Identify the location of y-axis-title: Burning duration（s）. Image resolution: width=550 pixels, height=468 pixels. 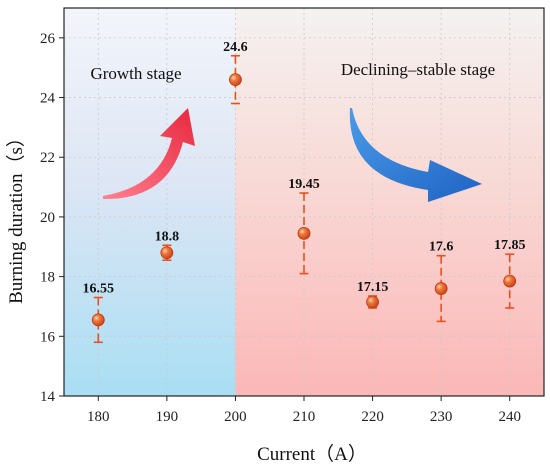
(16, 216).